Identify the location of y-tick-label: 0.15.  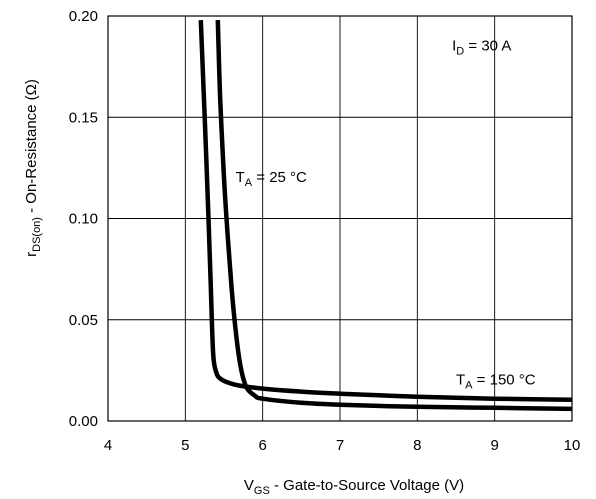
(83, 117).